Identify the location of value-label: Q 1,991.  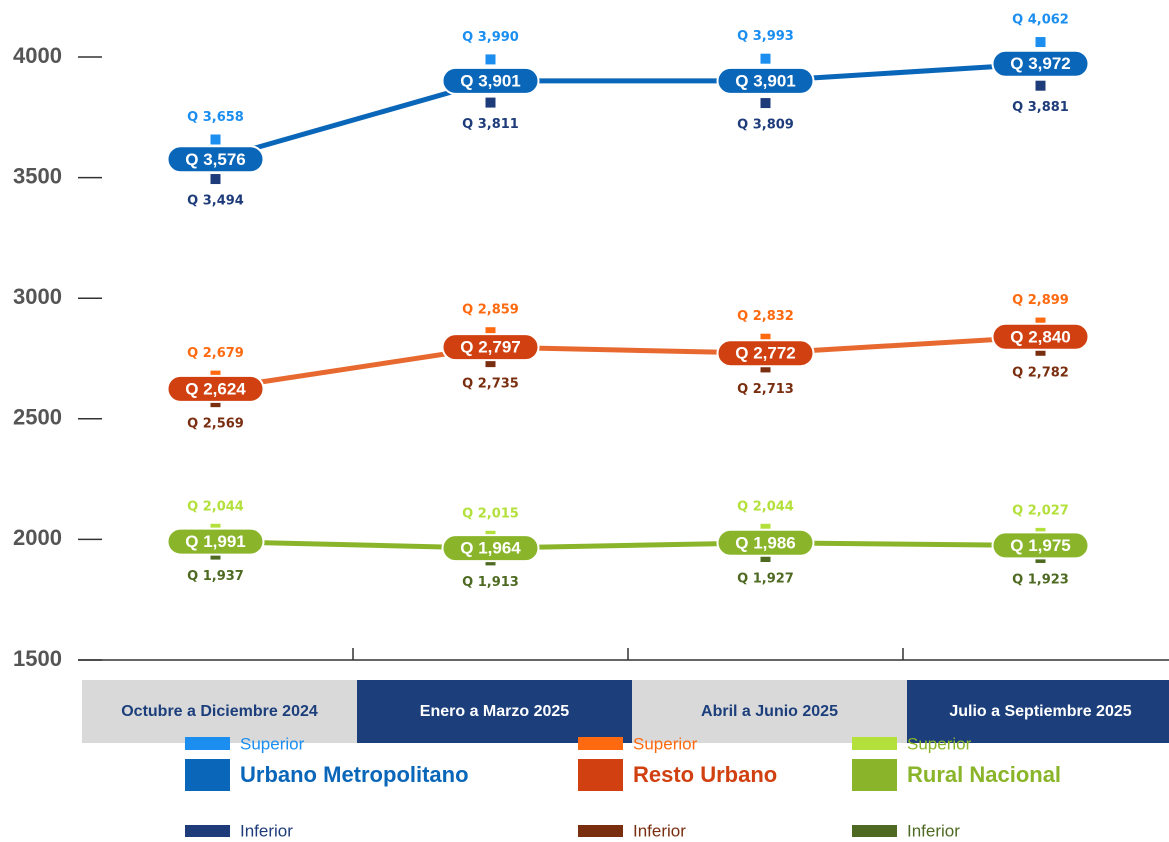
(215, 541).